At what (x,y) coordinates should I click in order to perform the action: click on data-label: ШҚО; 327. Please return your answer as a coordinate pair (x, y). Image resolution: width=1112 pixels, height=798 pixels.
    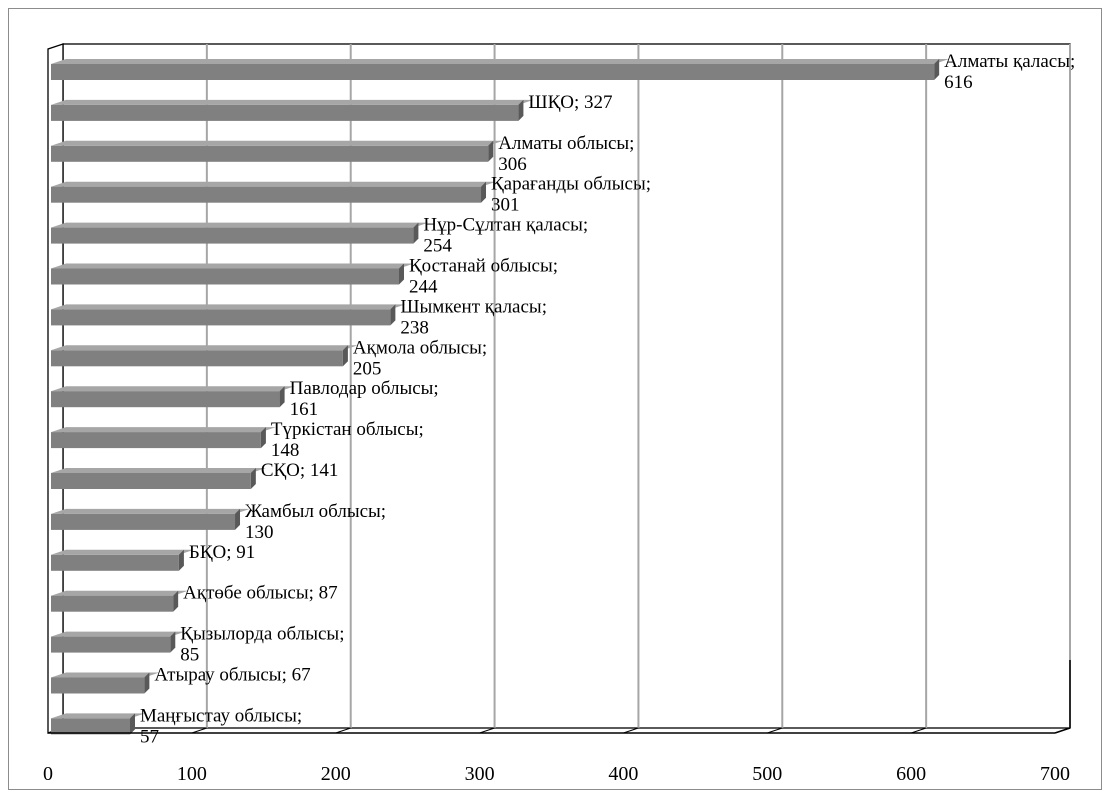
    Looking at the image, I should click on (570, 102).